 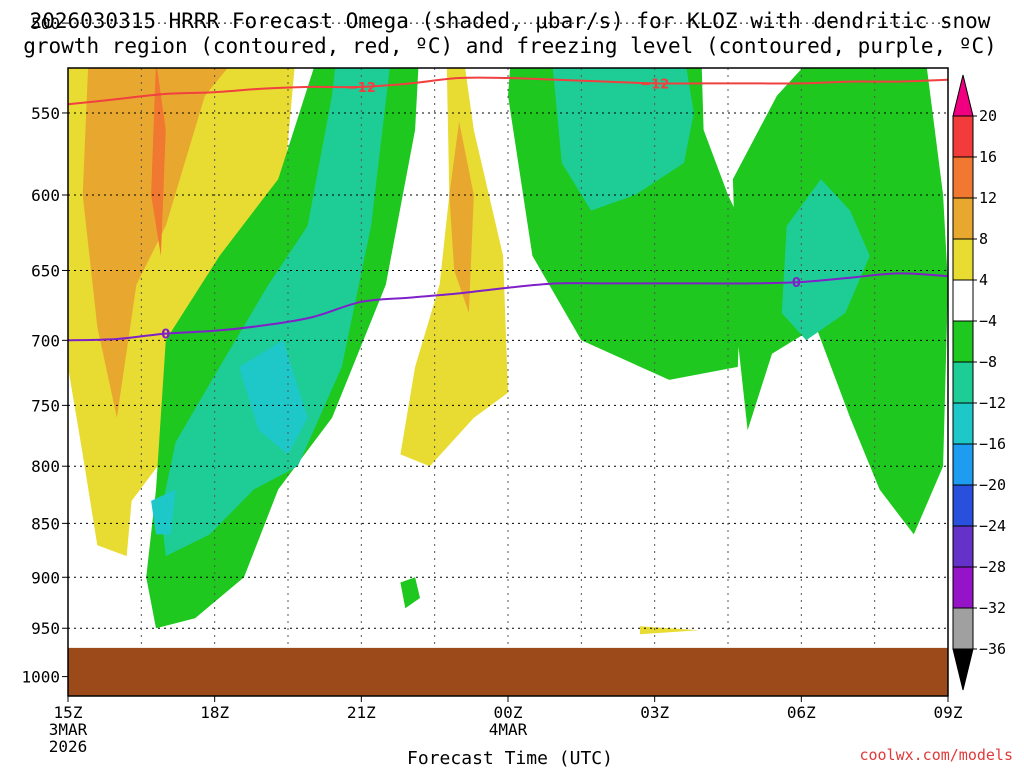 What do you see at coordinates (983, 280) in the screenshot?
I see `colorbar-label-4: 4` at bounding box center [983, 280].